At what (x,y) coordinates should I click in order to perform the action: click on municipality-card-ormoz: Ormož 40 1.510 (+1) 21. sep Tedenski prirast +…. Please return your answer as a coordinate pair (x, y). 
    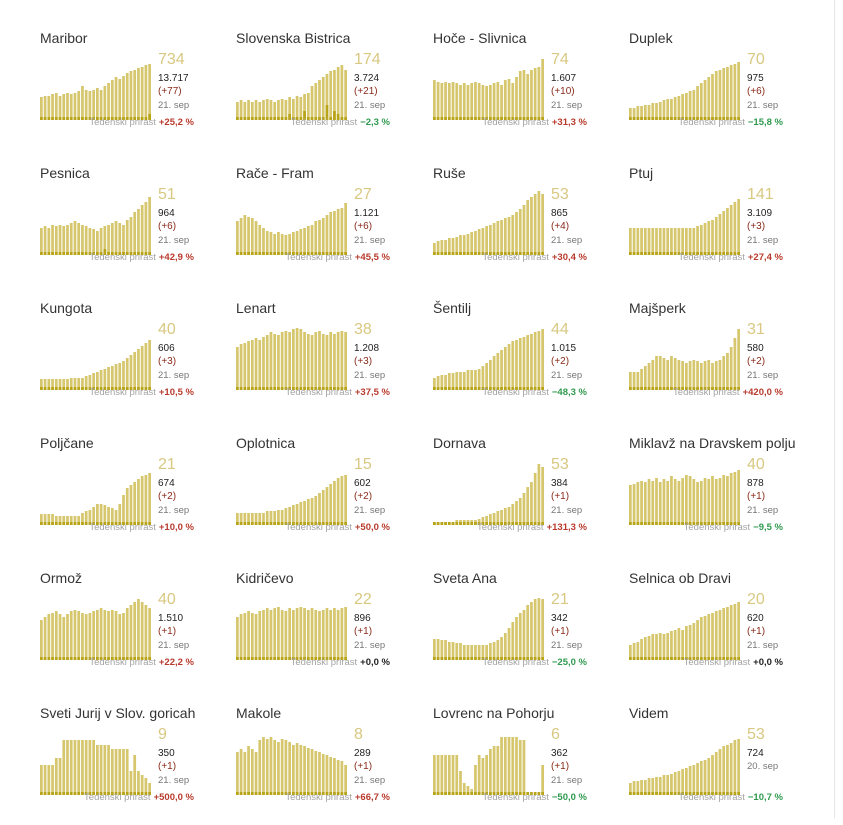
    Looking at the image, I should click on (135, 630).